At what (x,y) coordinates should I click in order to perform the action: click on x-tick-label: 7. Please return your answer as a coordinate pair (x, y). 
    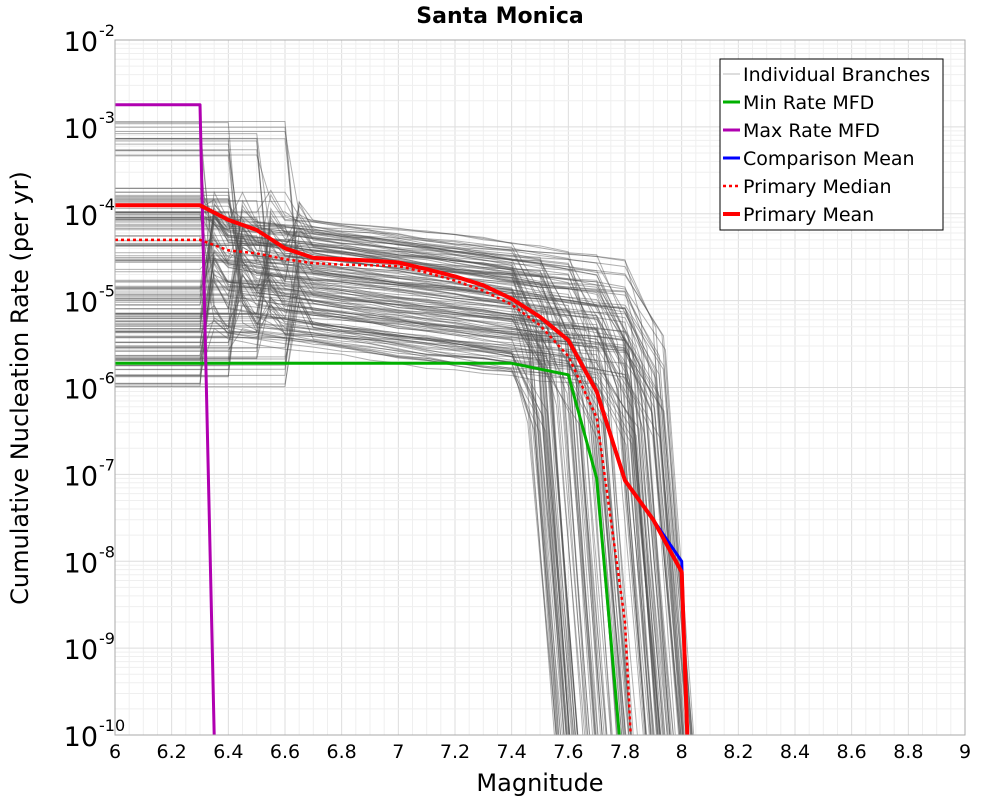
    Looking at the image, I should click on (398, 752).